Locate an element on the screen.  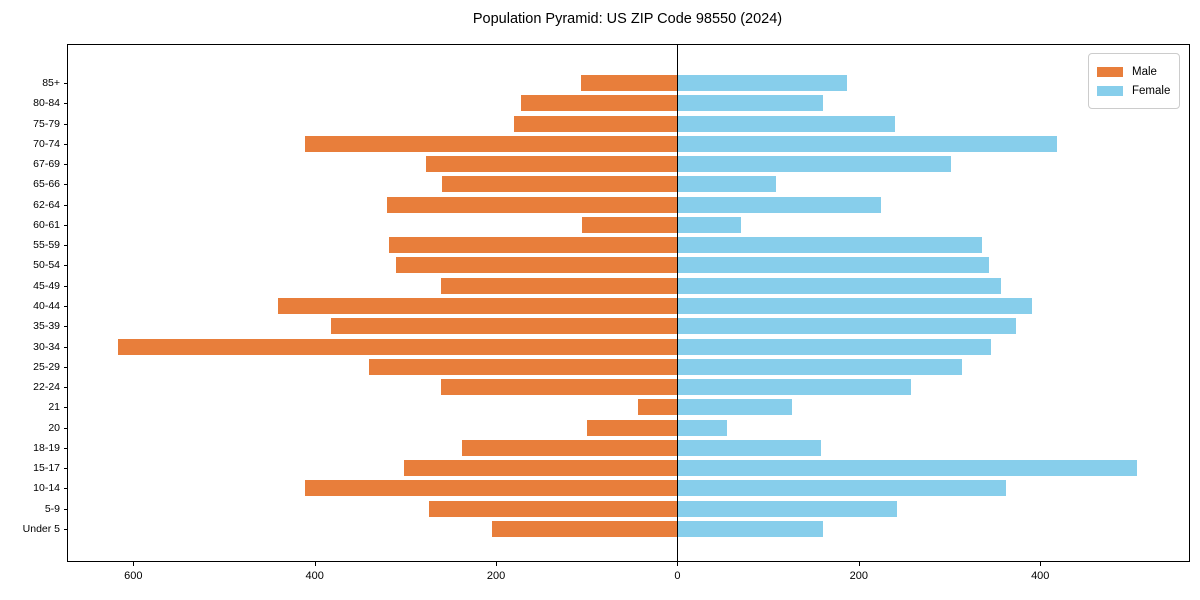
legend-row-male: Male is located at coordinates (1134, 71).